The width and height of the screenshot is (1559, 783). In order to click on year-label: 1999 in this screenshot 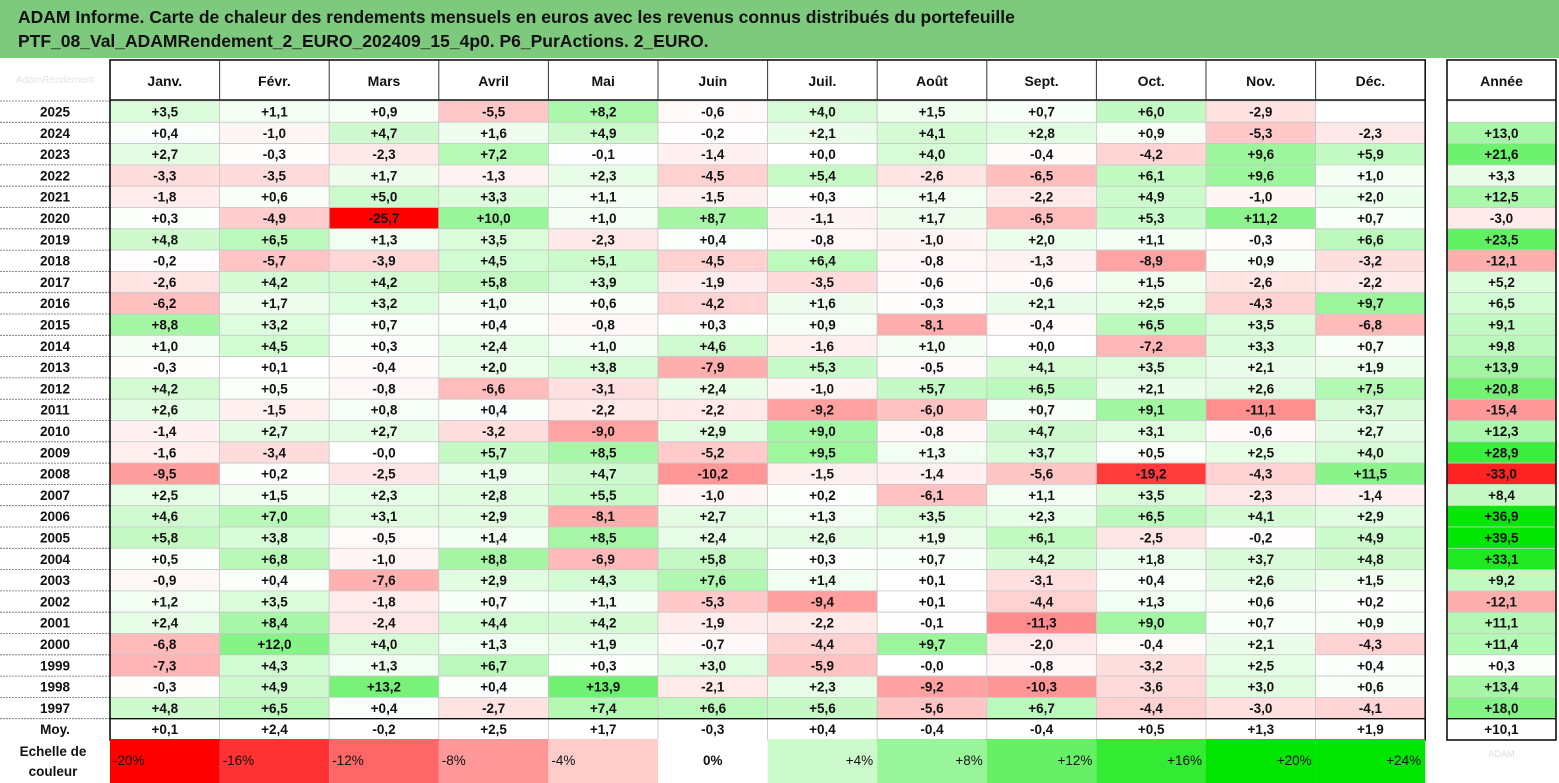, I will do `click(55, 665)`.